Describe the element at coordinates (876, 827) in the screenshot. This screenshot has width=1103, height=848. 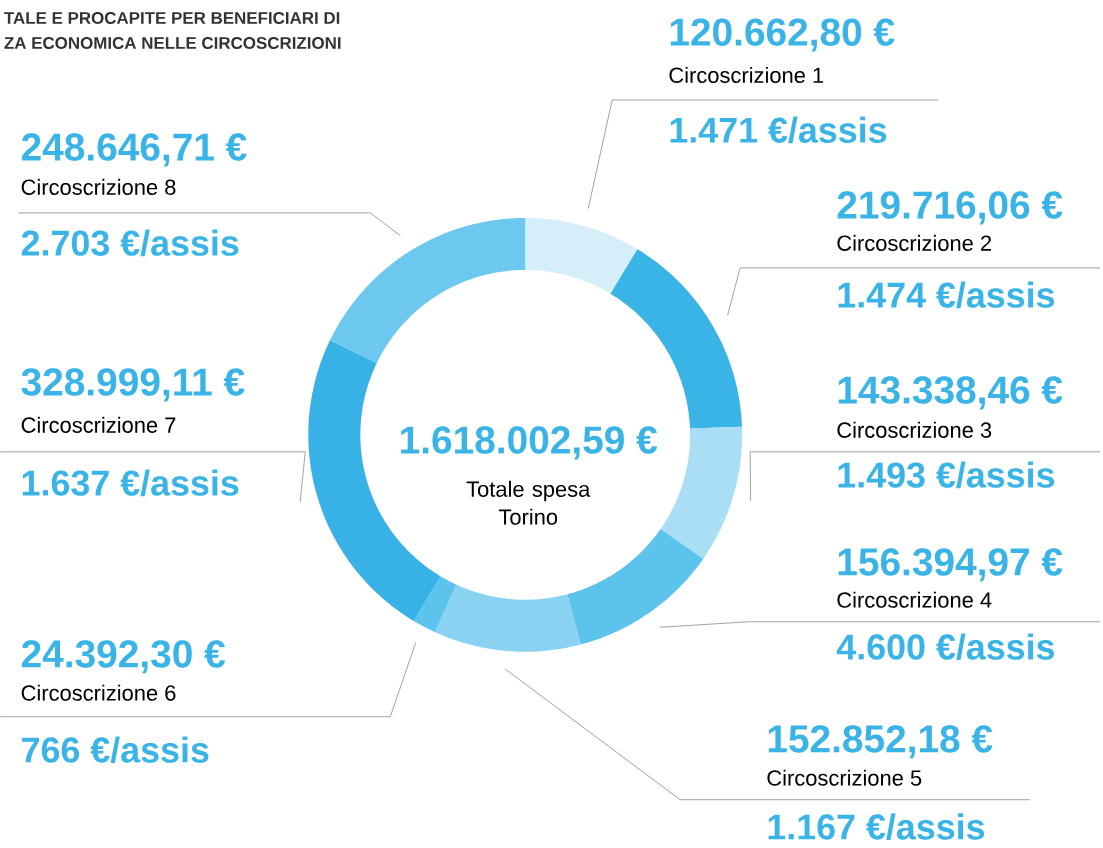
I see `text: 1.167 €/assis` at that location.